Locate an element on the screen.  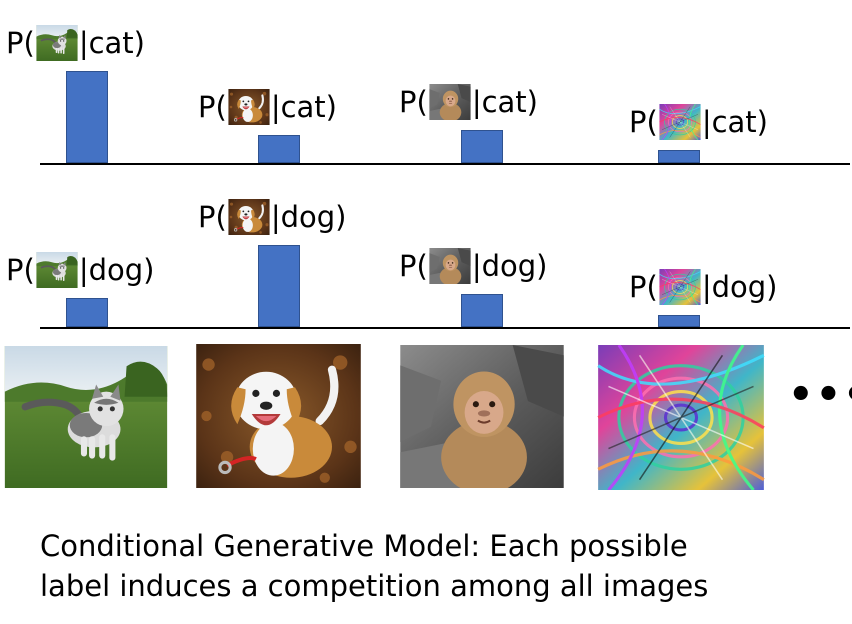
prob-label-dog-given-cat: P( |cat) is located at coordinates (267, 107).